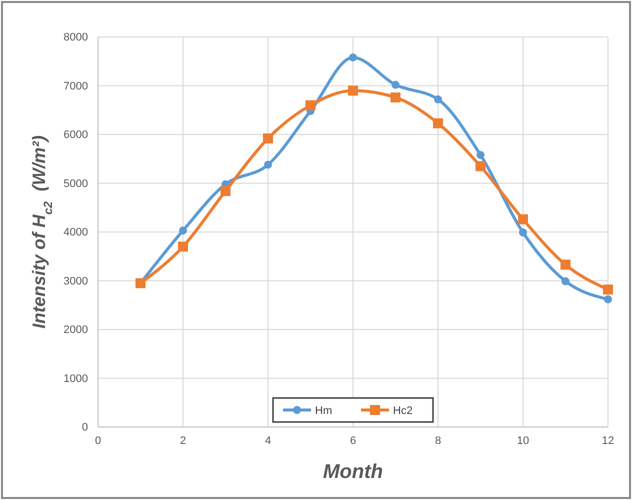 Image resolution: width=632 pixels, height=500 pixels. I want to click on legend-label: Hc2, so click(403, 411).